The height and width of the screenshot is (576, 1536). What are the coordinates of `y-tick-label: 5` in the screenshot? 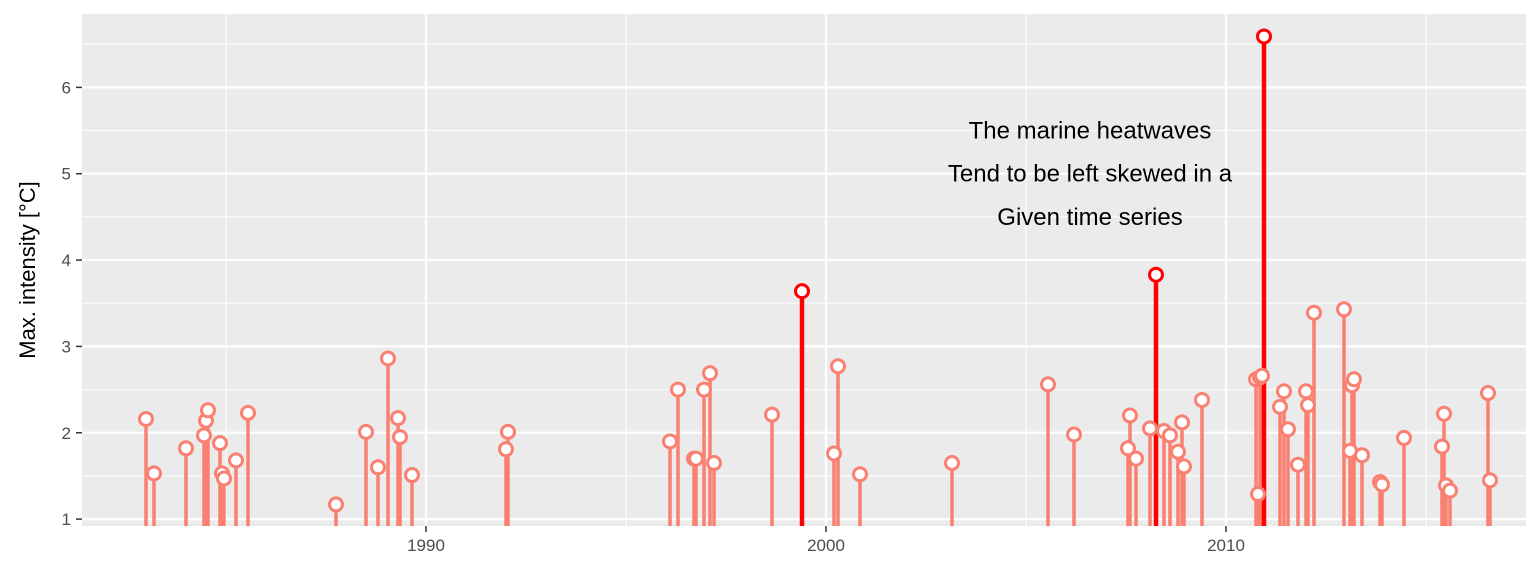 It's located at (66, 174).